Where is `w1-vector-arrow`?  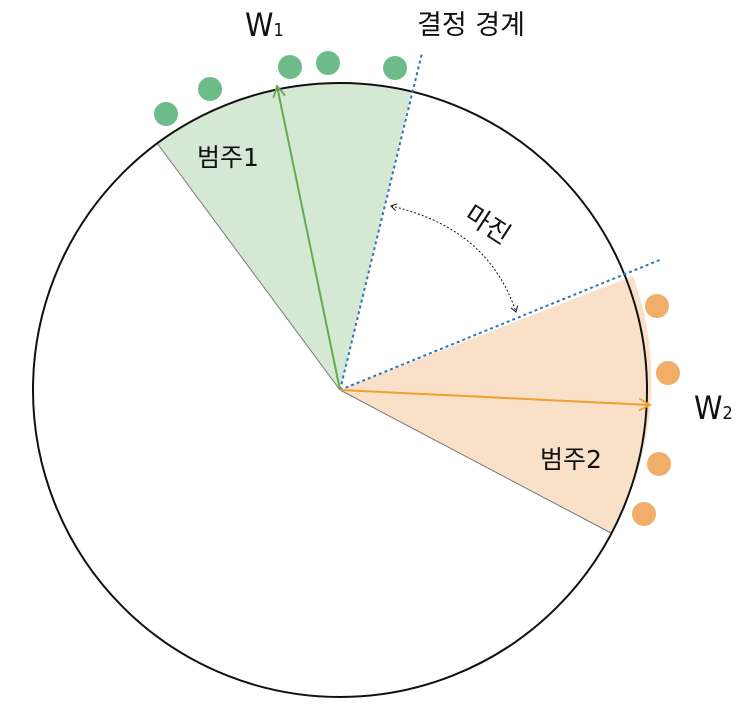
w1-vector-arrow is located at coordinates (306, 237).